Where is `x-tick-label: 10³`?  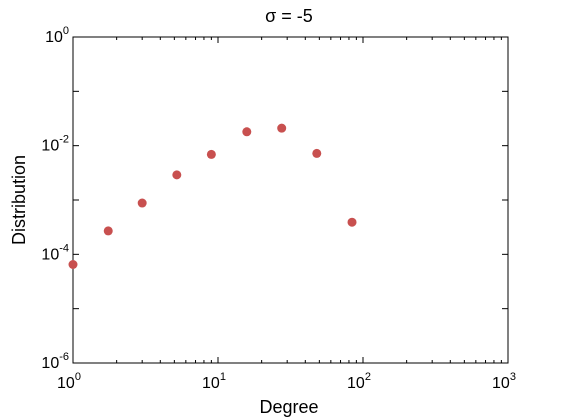 x-tick-label: 10³ is located at coordinates (504, 381).